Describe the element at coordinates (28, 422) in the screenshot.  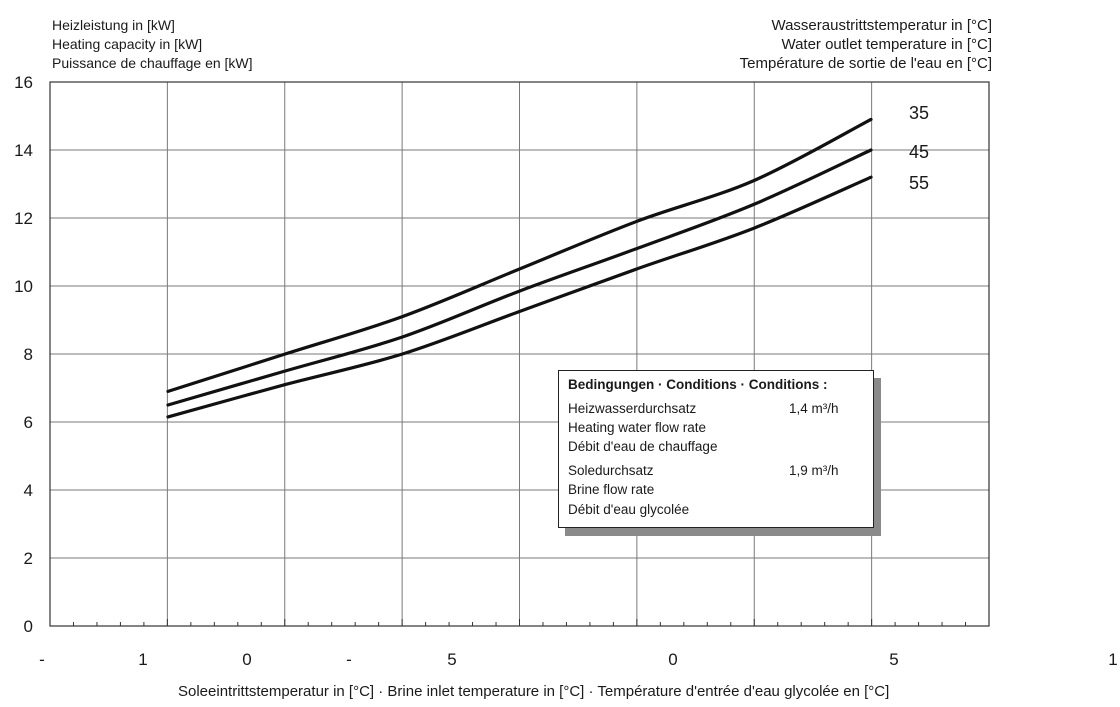
I see `y-tick-label: 6` at that location.